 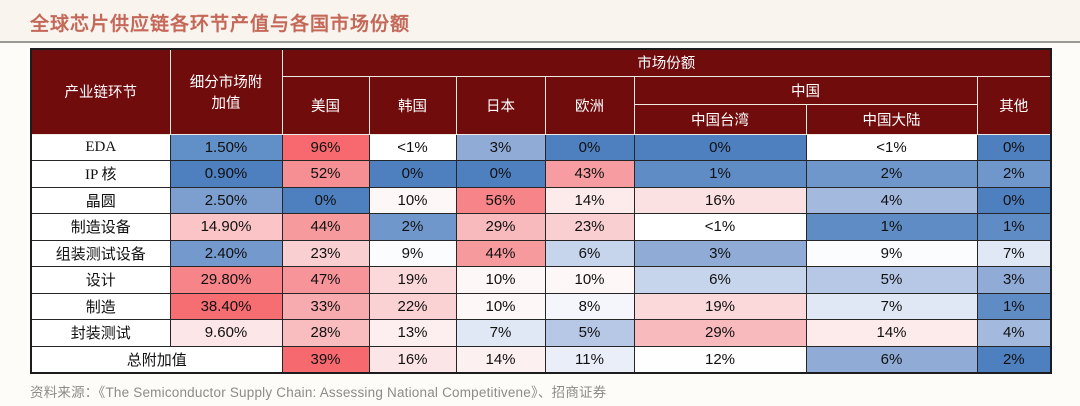 What do you see at coordinates (500, 147) in the screenshot?
I see `heatmap-cell: 3%` at bounding box center [500, 147].